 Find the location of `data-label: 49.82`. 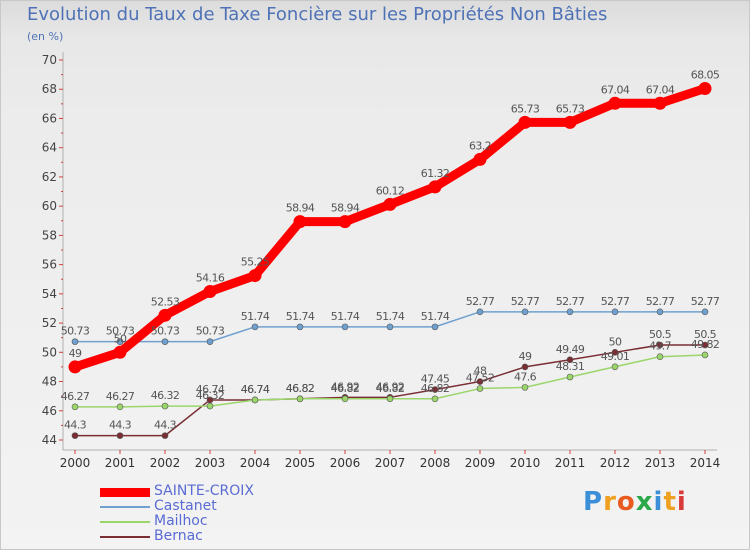

data-label: 49.82 is located at coordinates (705, 344).